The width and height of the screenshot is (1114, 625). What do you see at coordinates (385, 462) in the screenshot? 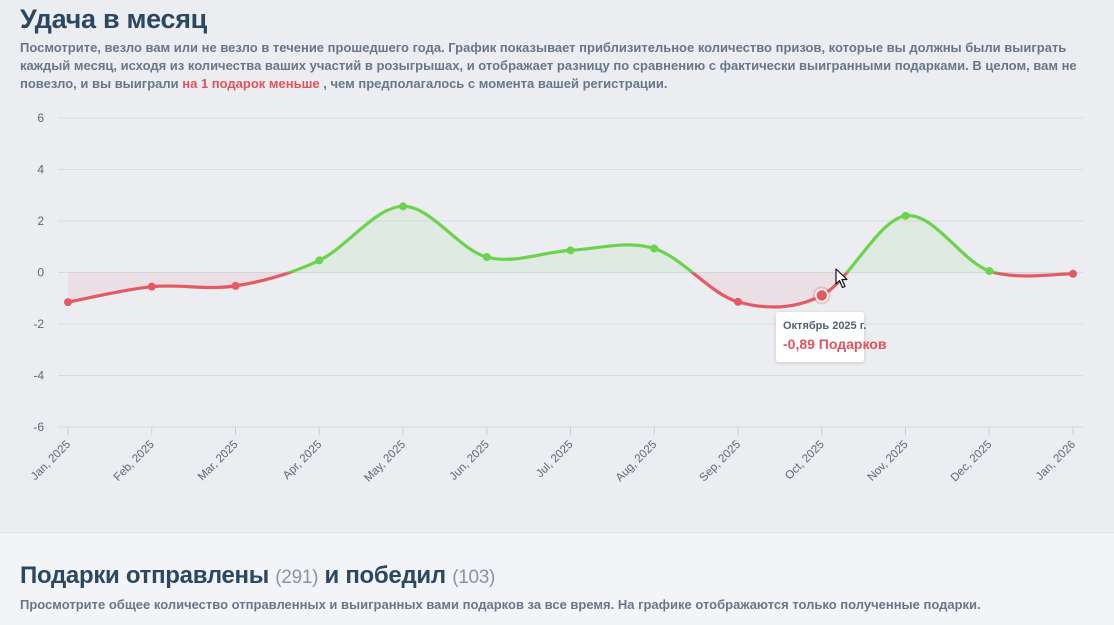
I see `x-tick-label: May, 2025` at bounding box center [385, 462].